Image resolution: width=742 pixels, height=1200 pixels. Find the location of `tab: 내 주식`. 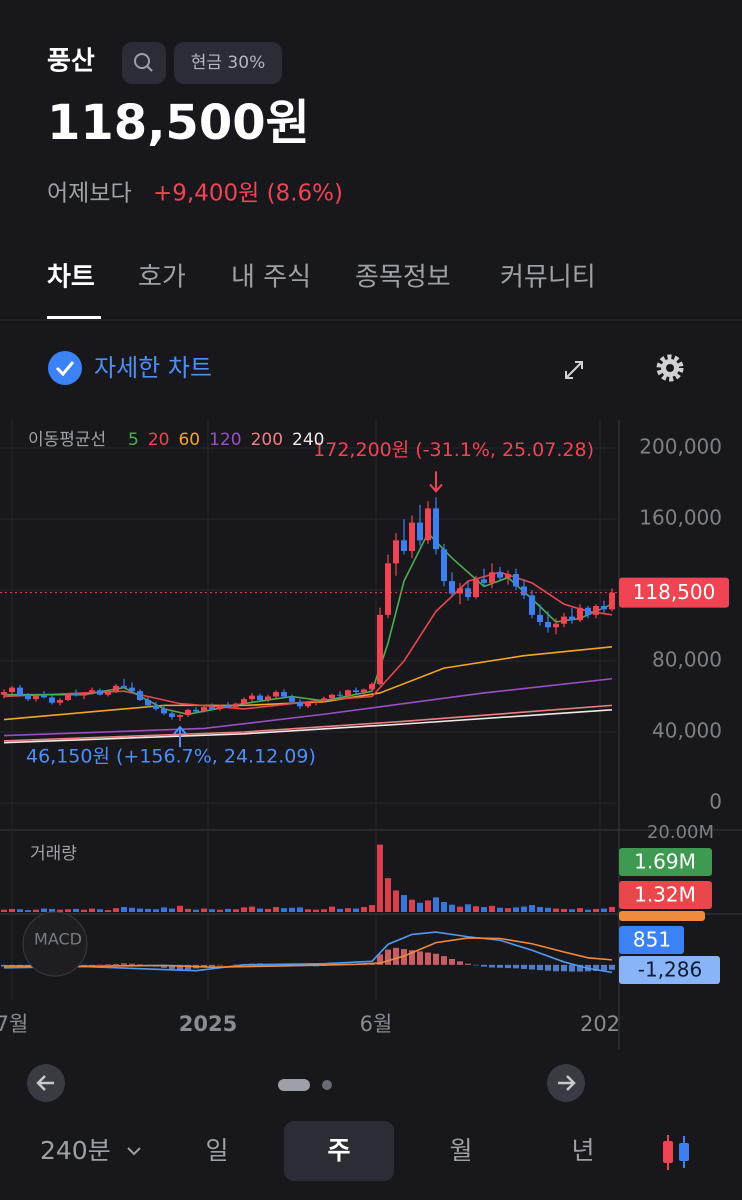

tab: 내 주식 is located at coordinates (271, 278).